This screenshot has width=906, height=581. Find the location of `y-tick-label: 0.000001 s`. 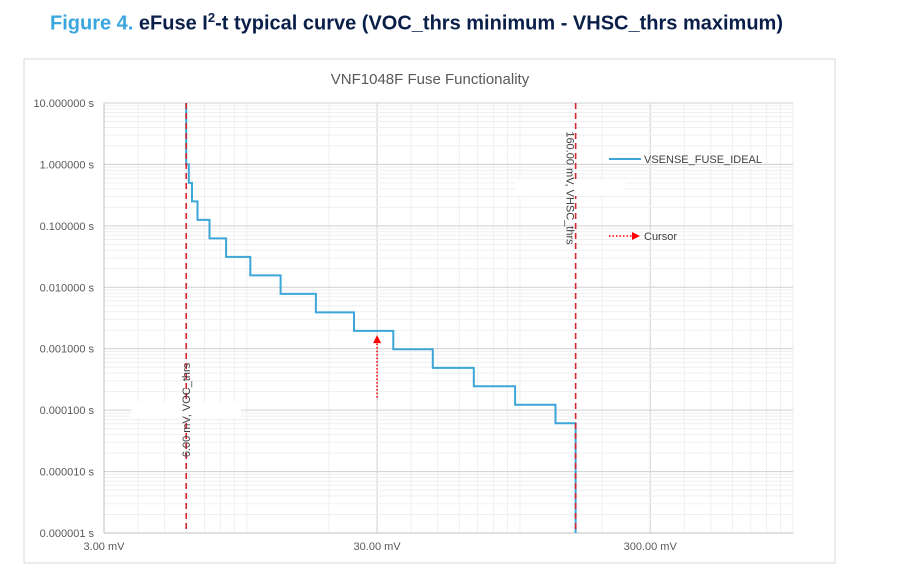

y-tick-label: 0.000001 s is located at coordinates (67, 534).